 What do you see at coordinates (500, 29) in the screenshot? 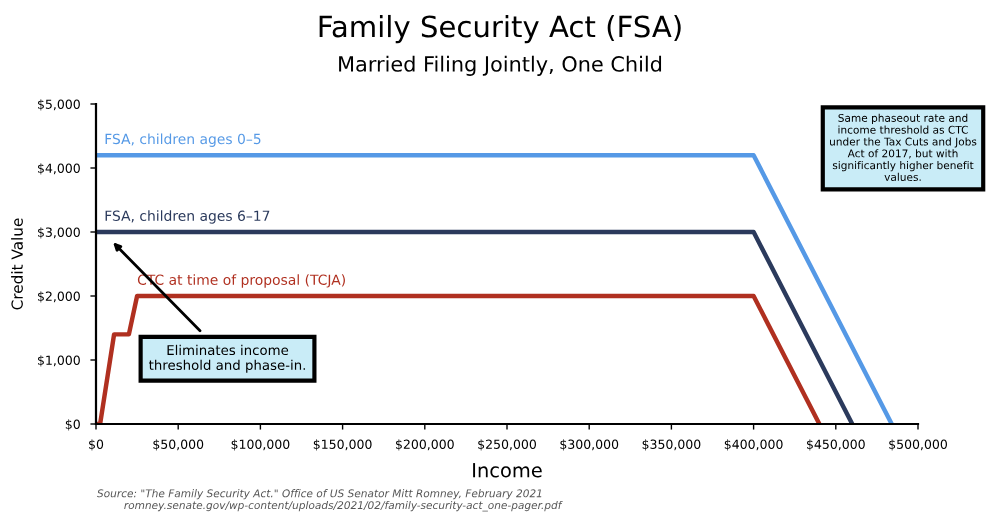
I see `chart-title: Family Security Act (FSA)` at bounding box center [500, 29].